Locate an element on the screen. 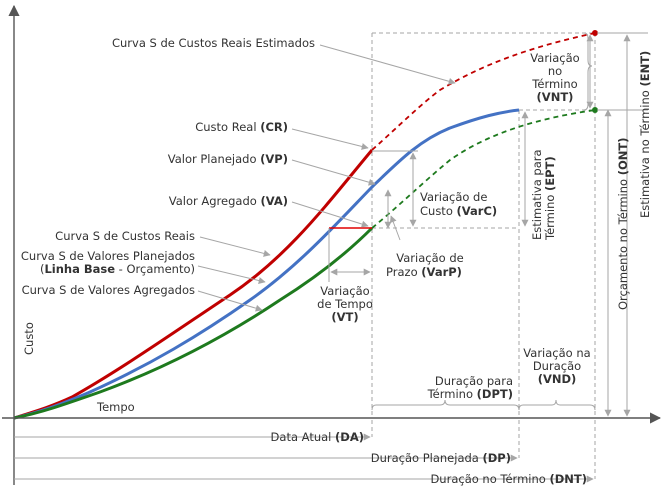  label-time-variance: Variação de Tempo (VT) is located at coordinates (345, 304).